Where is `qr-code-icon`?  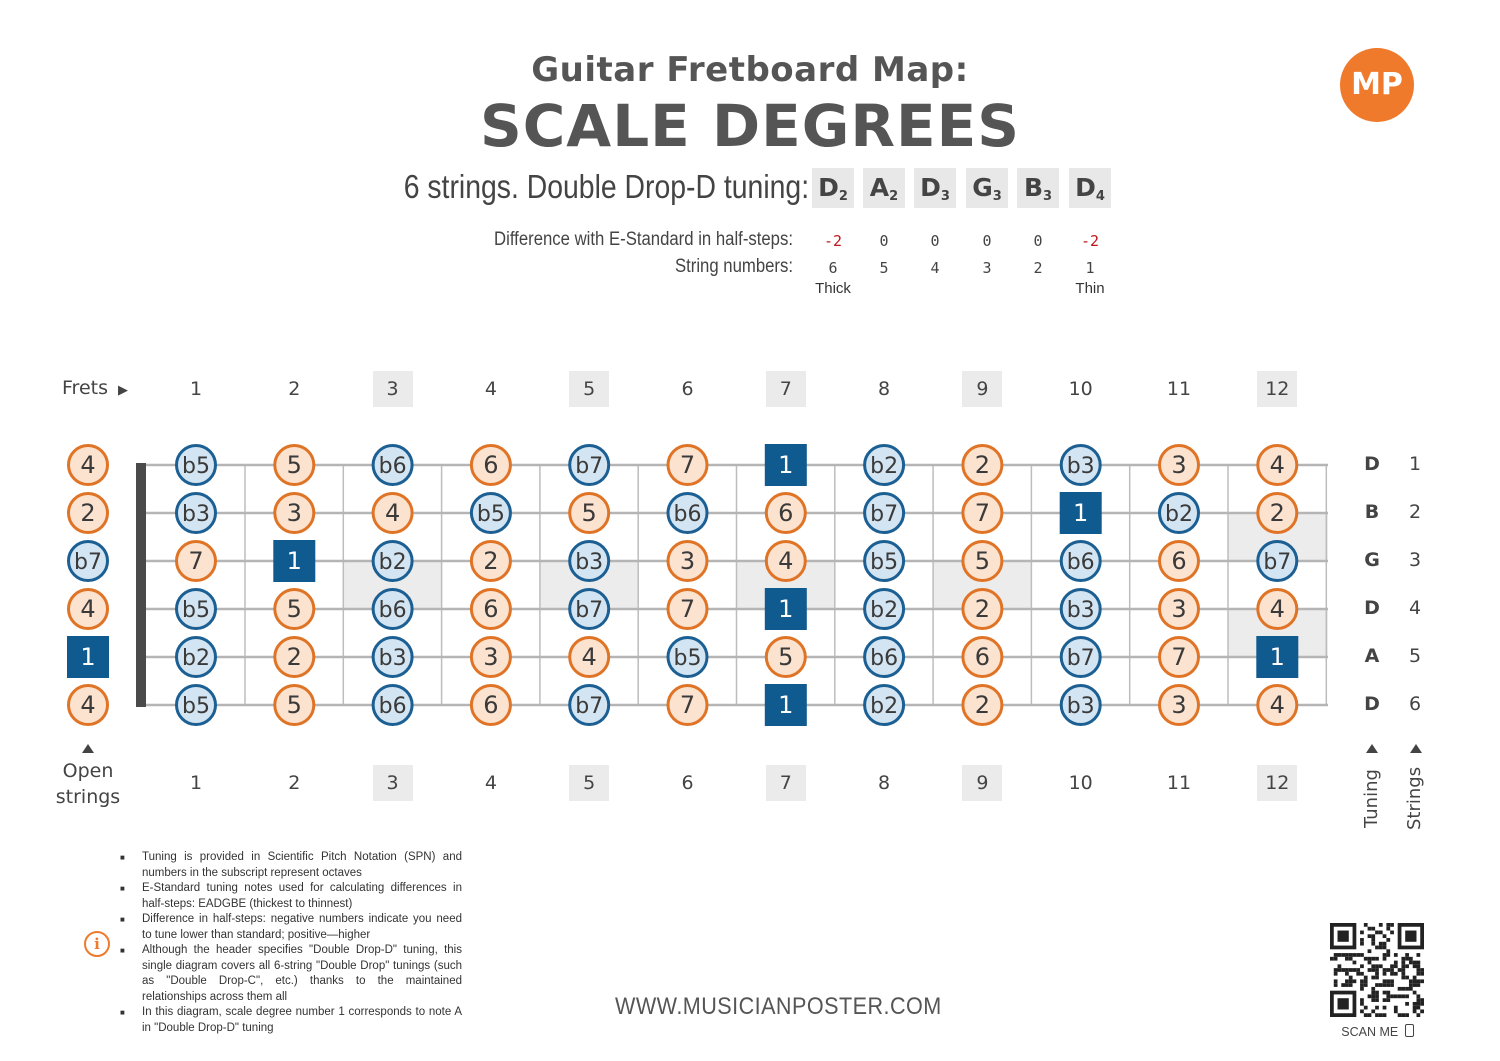
qr-code-icon is located at coordinates (1377, 970).